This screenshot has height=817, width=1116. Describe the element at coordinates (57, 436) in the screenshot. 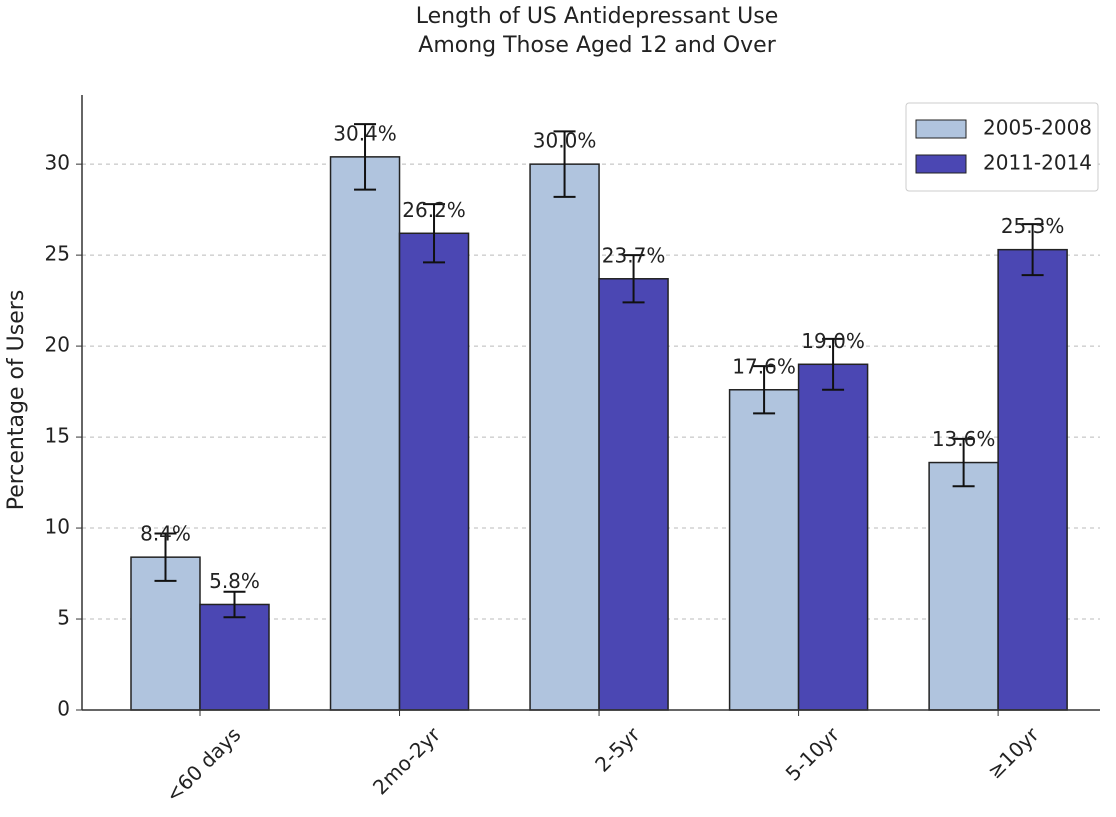

I see `y-tick-label: 15` at that location.